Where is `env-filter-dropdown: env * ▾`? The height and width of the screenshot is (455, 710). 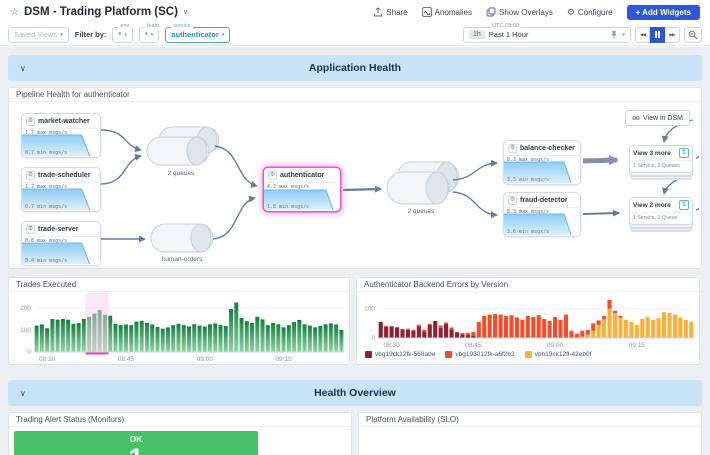 env-filter-dropdown: env * ▾ is located at coordinates (122, 32).